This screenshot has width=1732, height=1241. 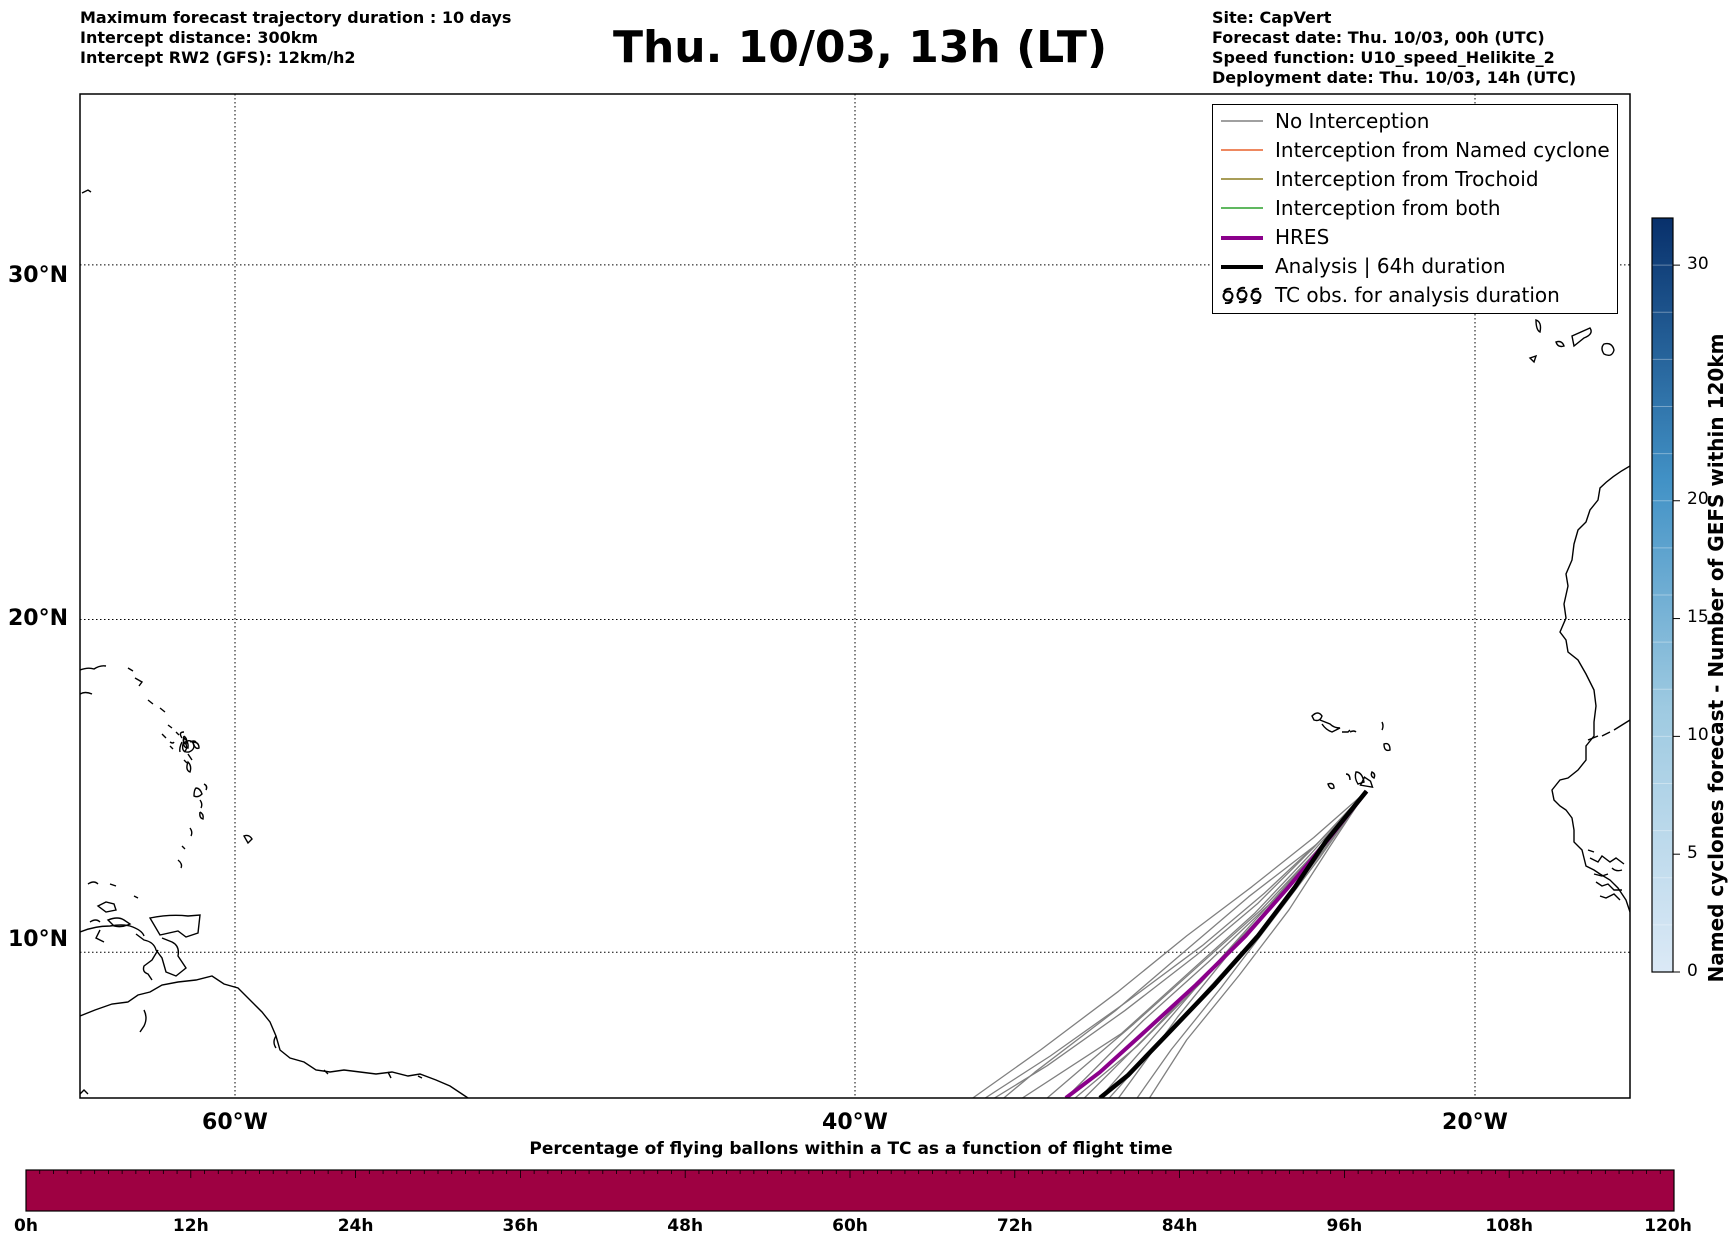 What do you see at coordinates (1415, 237) in the screenshot?
I see `legend-item-hres: HRES` at bounding box center [1415, 237].